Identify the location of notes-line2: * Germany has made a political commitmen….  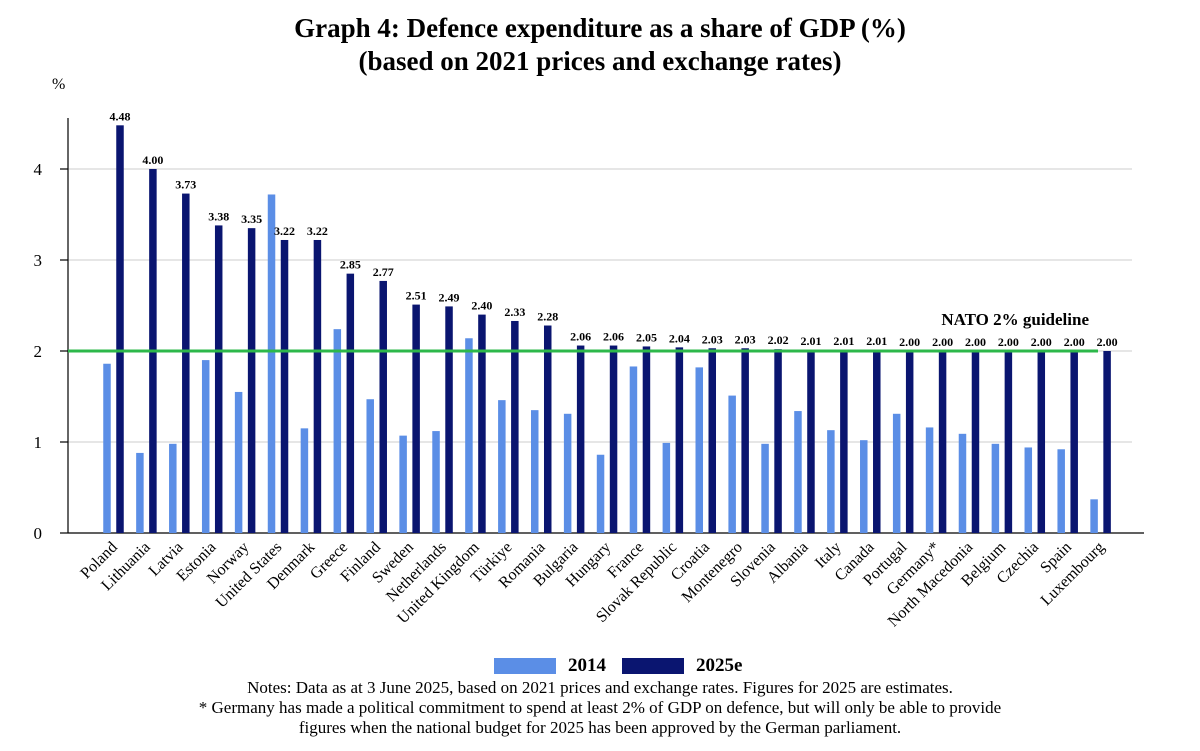
(600, 707).